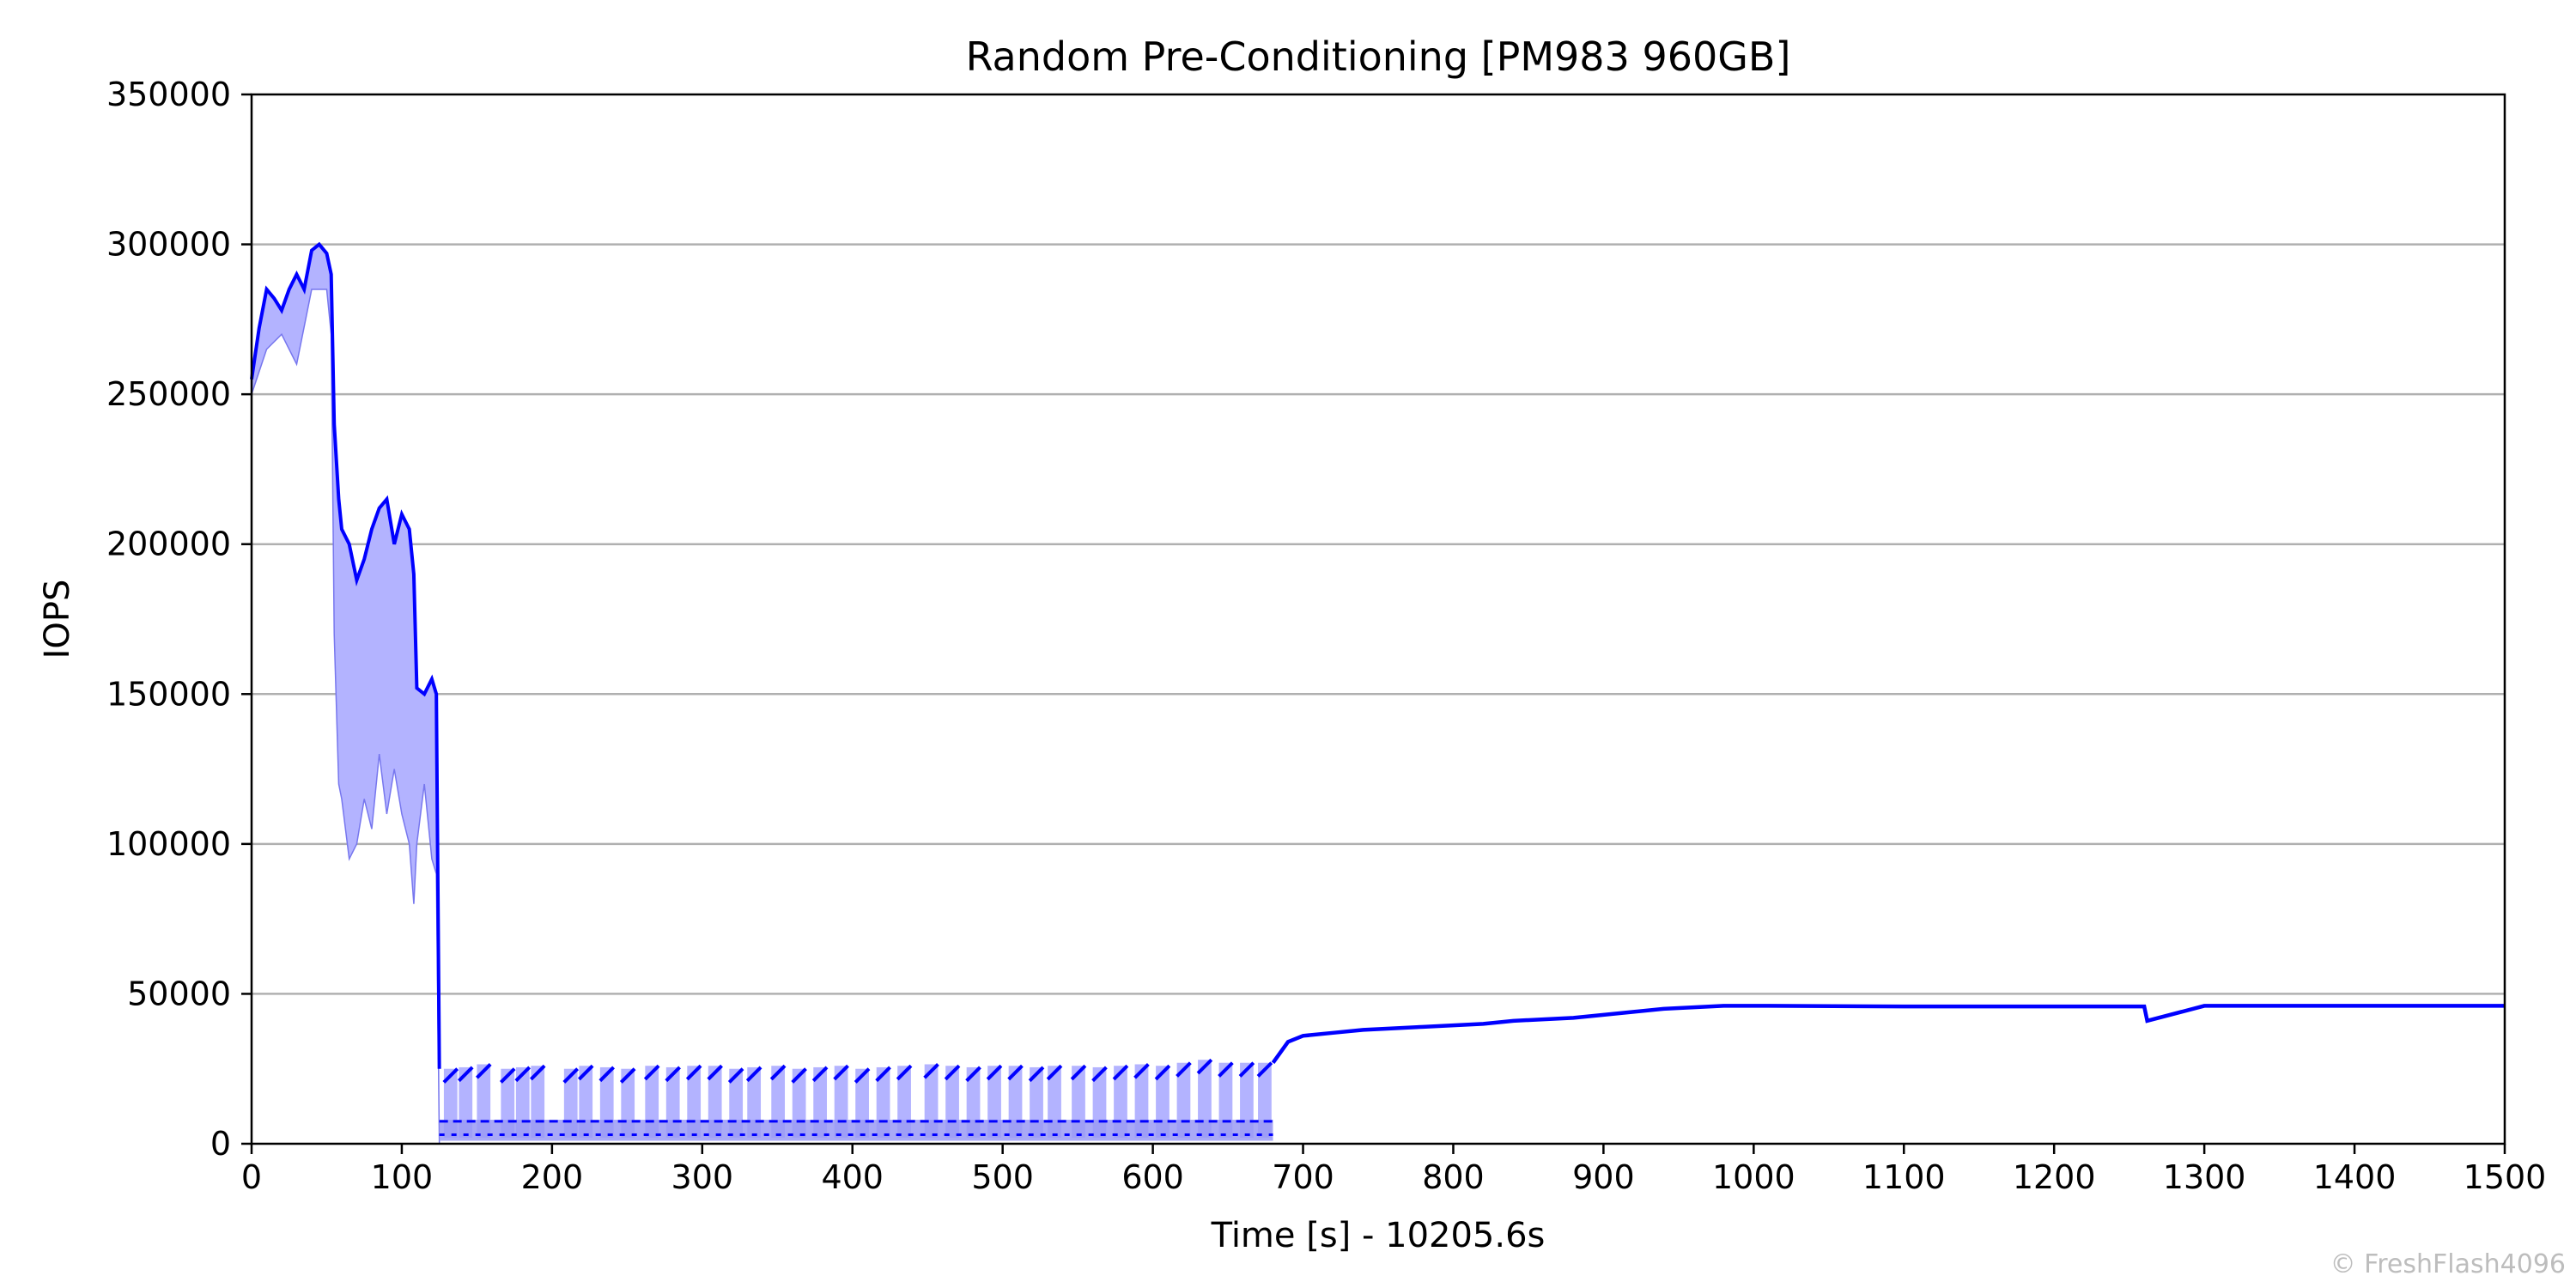 Image resolution: width=2576 pixels, height=1288 pixels. Describe the element at coordinates (2054, 1177) in the screenshot. I see `x-tick-label: 1200` at that location.